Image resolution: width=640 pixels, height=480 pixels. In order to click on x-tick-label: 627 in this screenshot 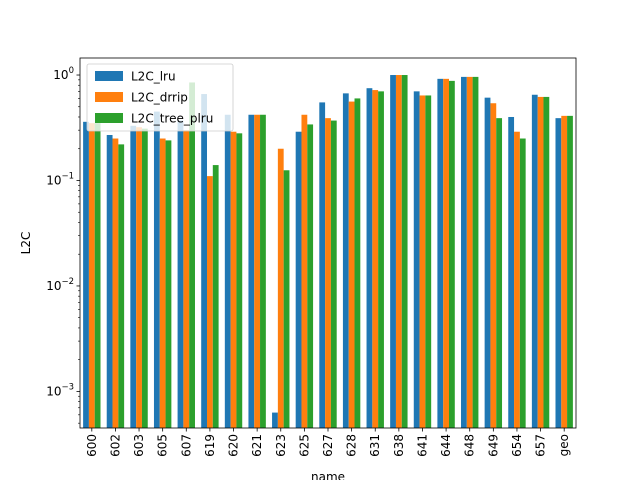, I will do `click(328, 445)`.